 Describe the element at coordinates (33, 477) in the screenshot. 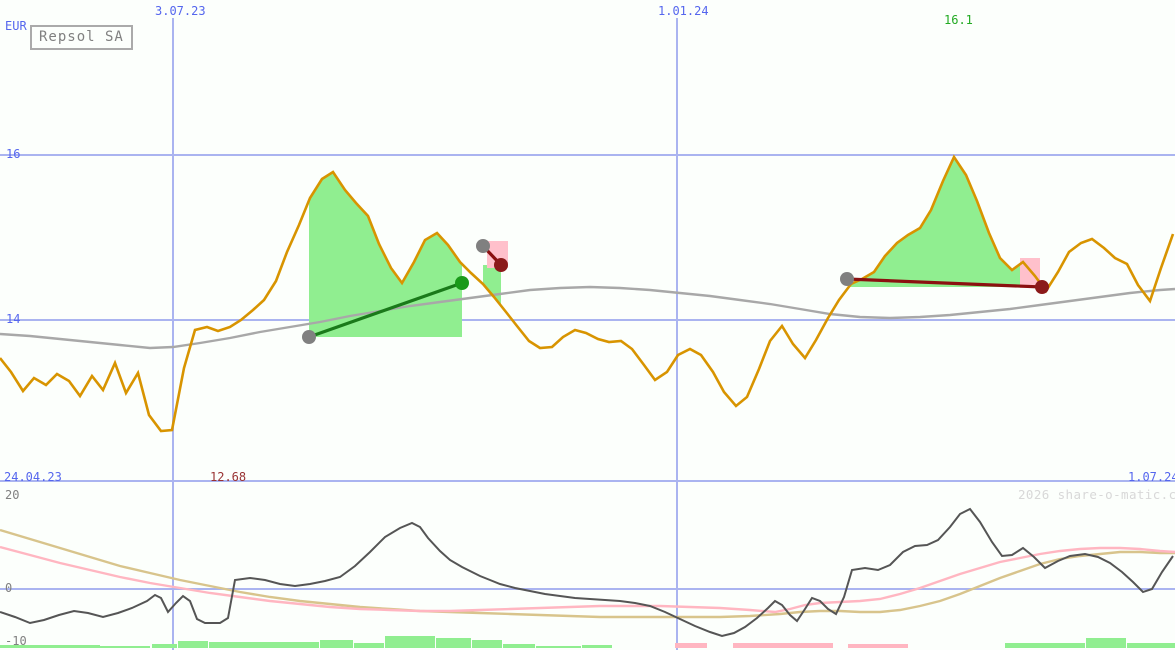

I see `x-axis-start-label: 24.04.23` at that location.